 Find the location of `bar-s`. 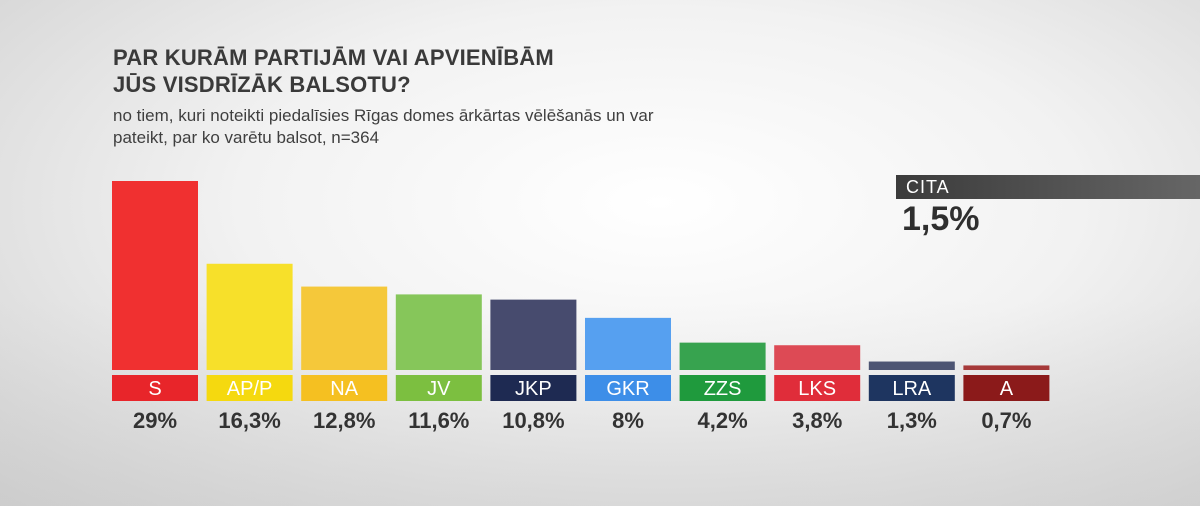

bar-s is located at coordinates (155, 275).